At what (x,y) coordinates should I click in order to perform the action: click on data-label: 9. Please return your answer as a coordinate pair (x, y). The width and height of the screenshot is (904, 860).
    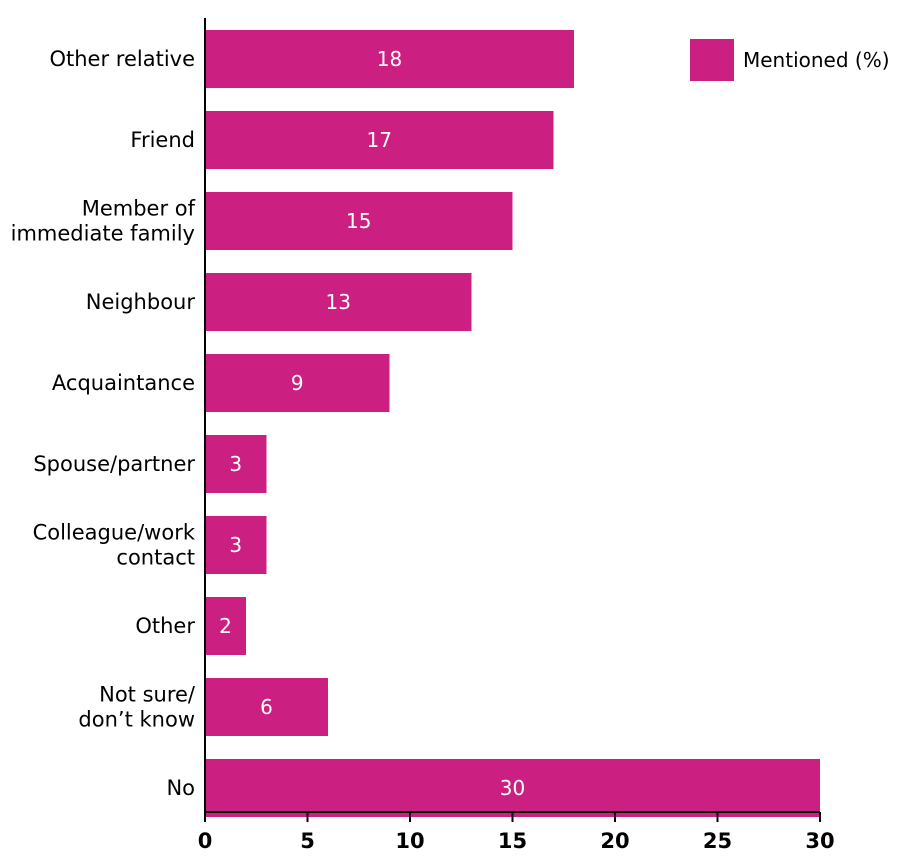
    Looking at the image, I should click on (297, 383).